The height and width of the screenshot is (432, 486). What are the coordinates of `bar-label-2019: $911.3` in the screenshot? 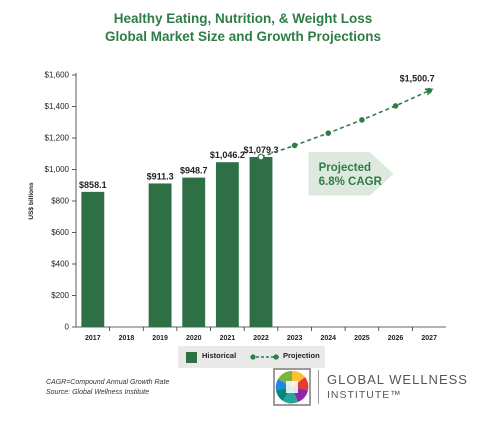 It's located at (160, 176).